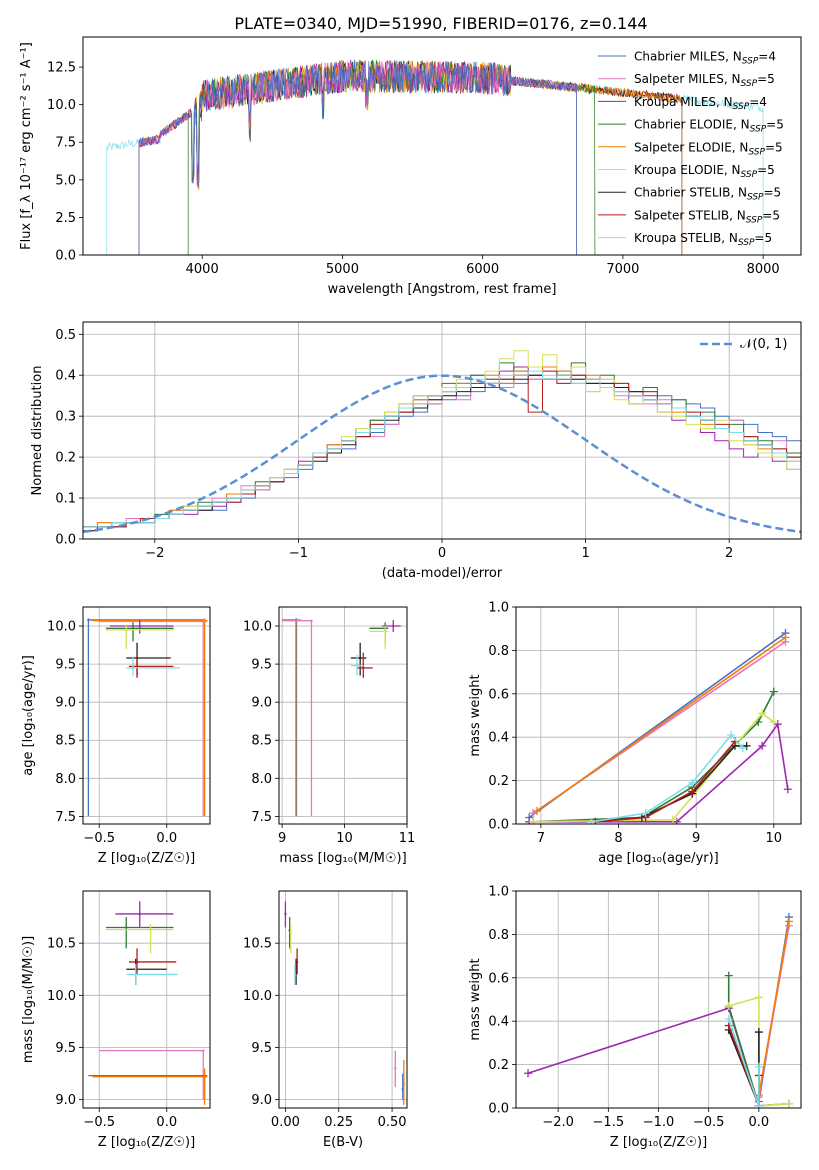 The image size is (819, 1170). Describe the element at coordinates (658, 1142) in the screenshot. I see `x-axis-label: Z [log₁₀(Z/Z☉)]` at that location.